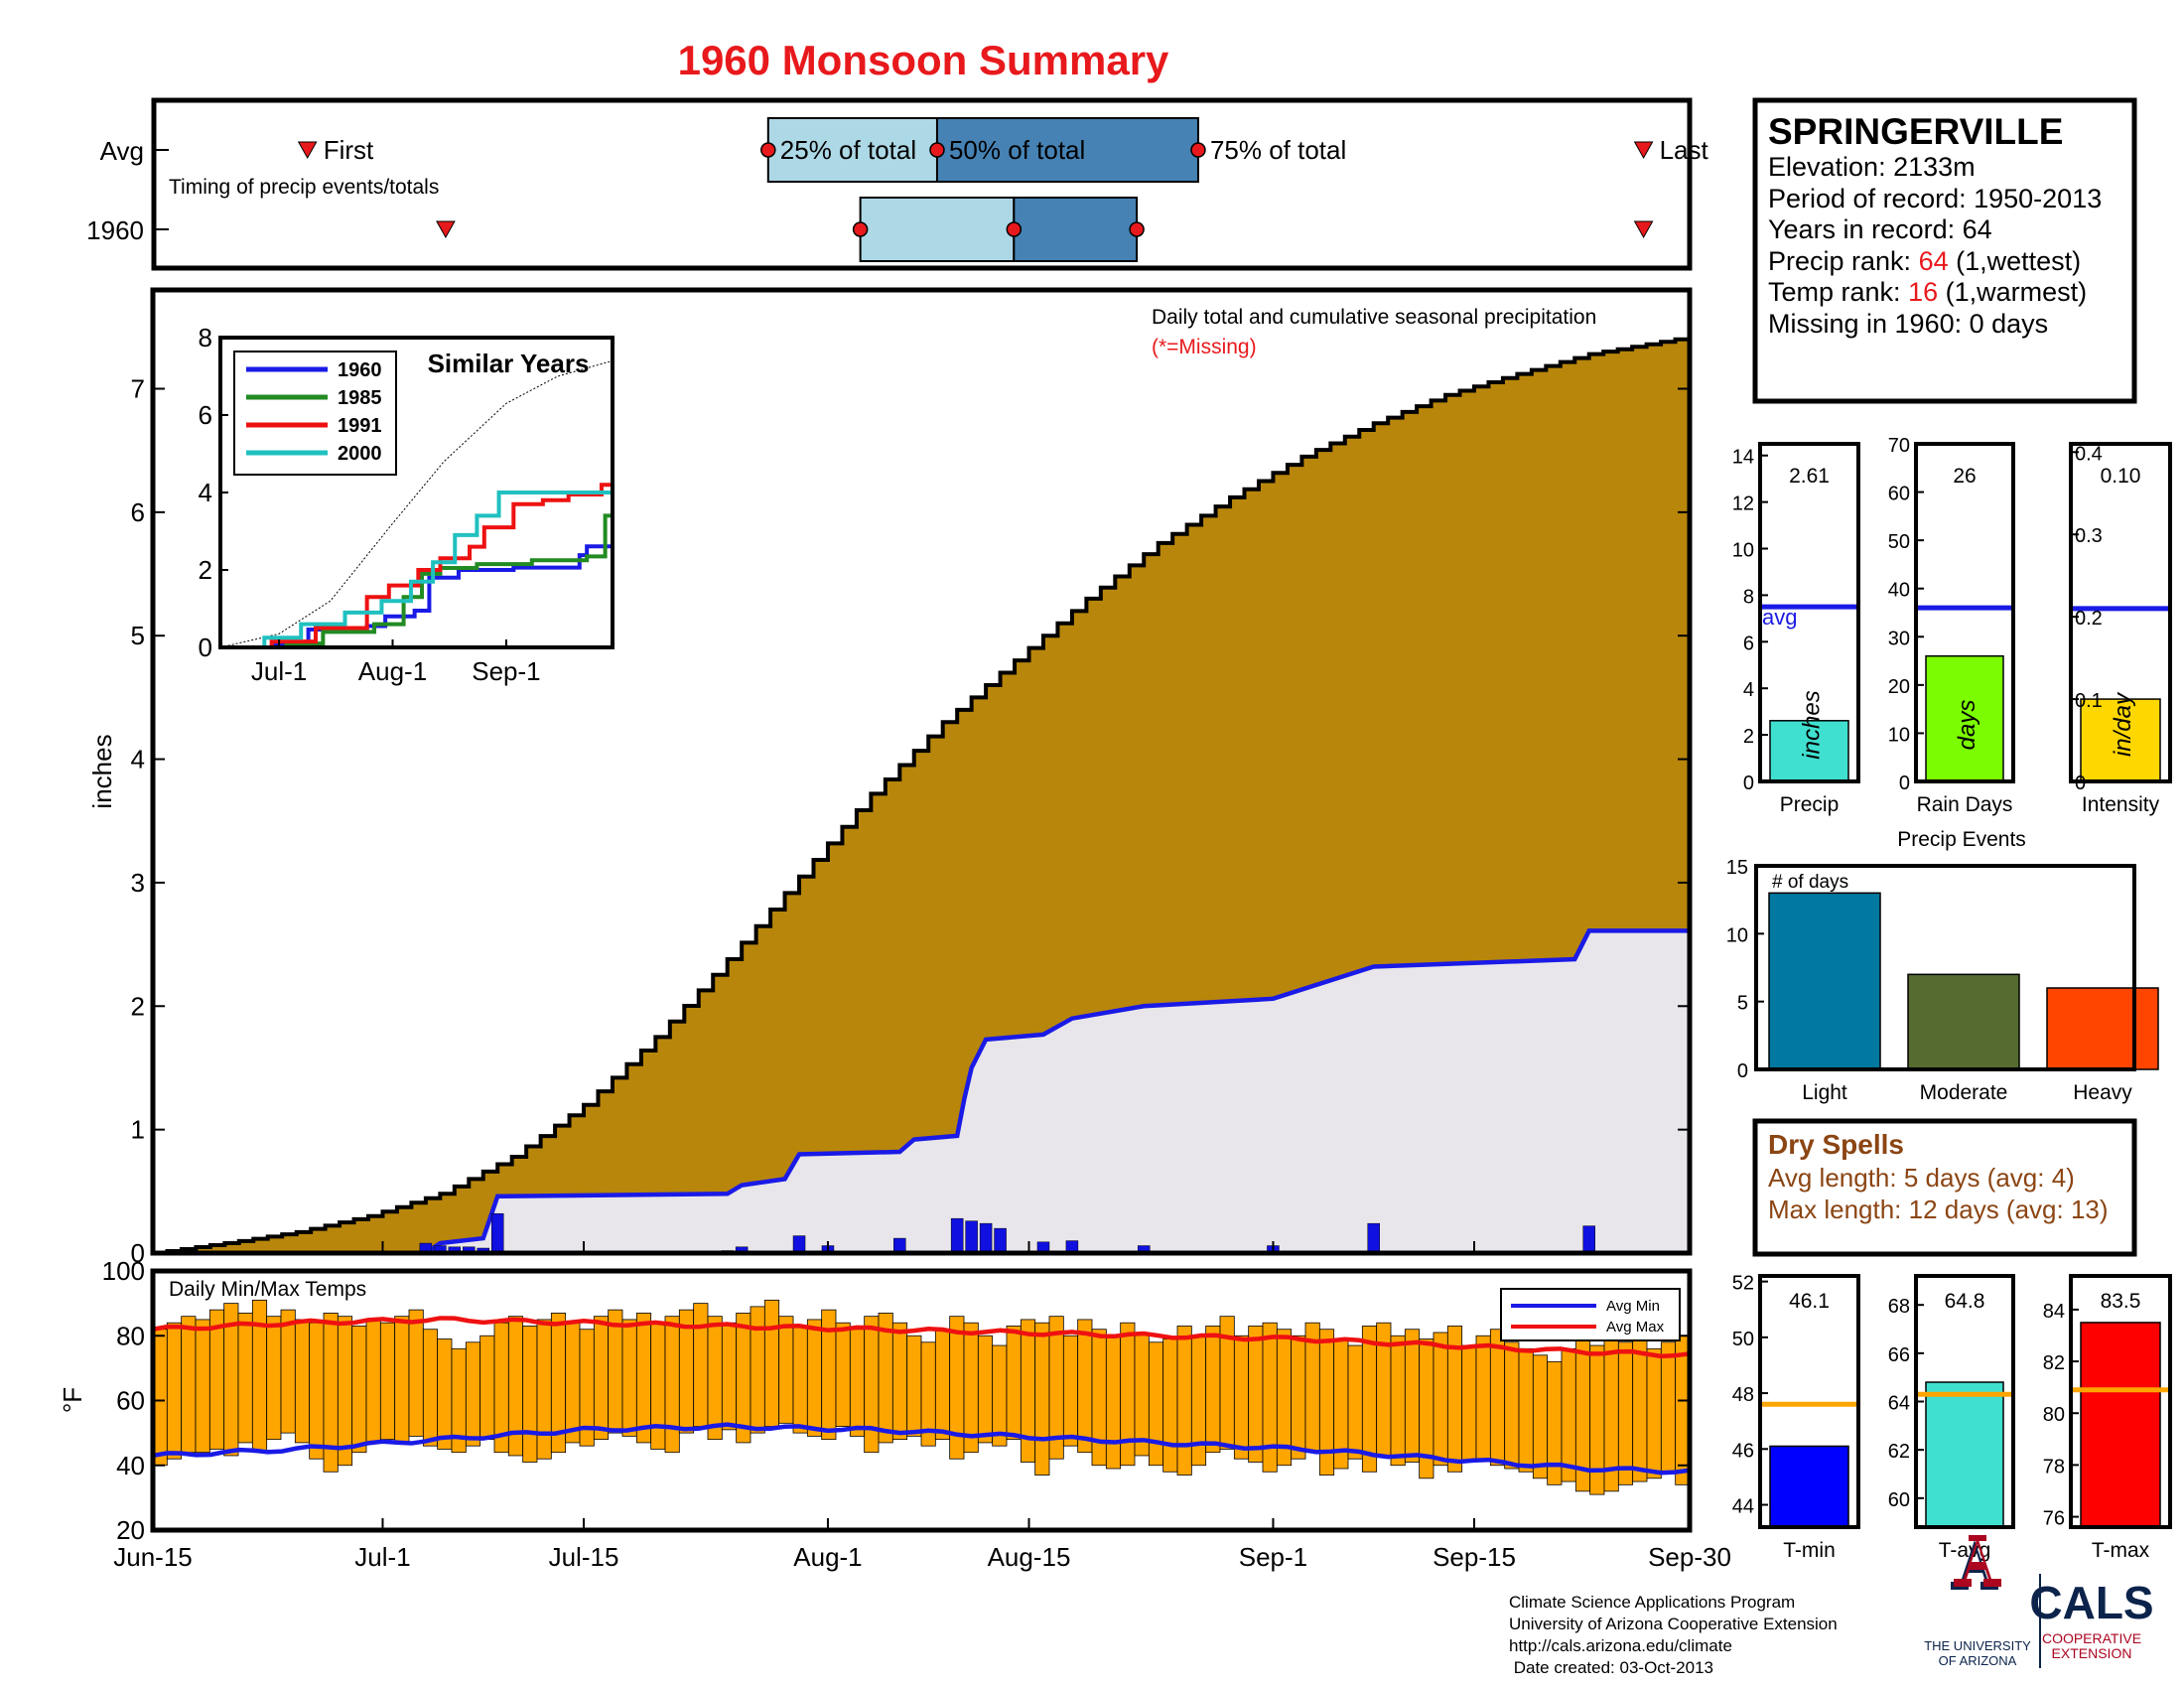 The width and height of the screenshot is (2184, 1688). I want to click on timing-last-label: Last, so click(1684, 150).